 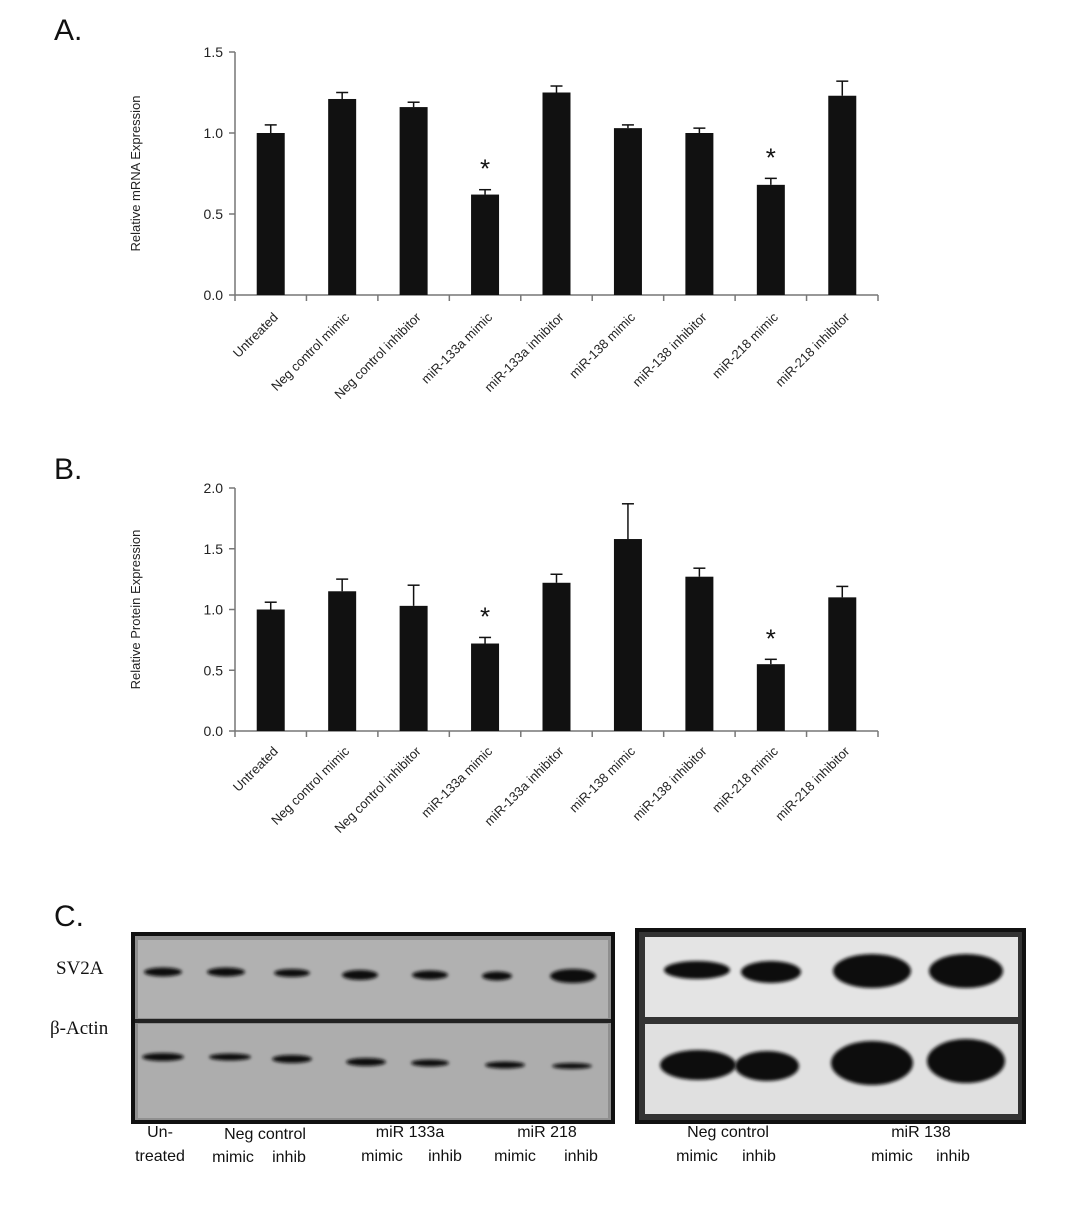 I want to click on caption-mir218-inhib: inhib, so click(x=581, y=1156).